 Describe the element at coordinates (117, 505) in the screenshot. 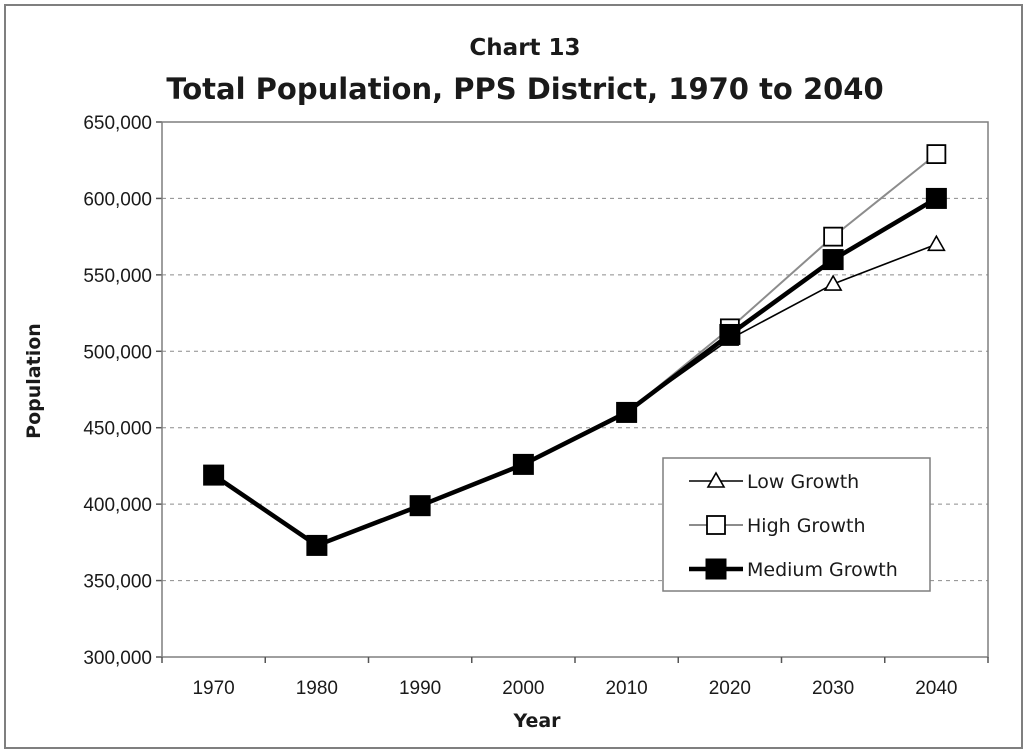

I see `y-tick-label: 400,000` at that location.